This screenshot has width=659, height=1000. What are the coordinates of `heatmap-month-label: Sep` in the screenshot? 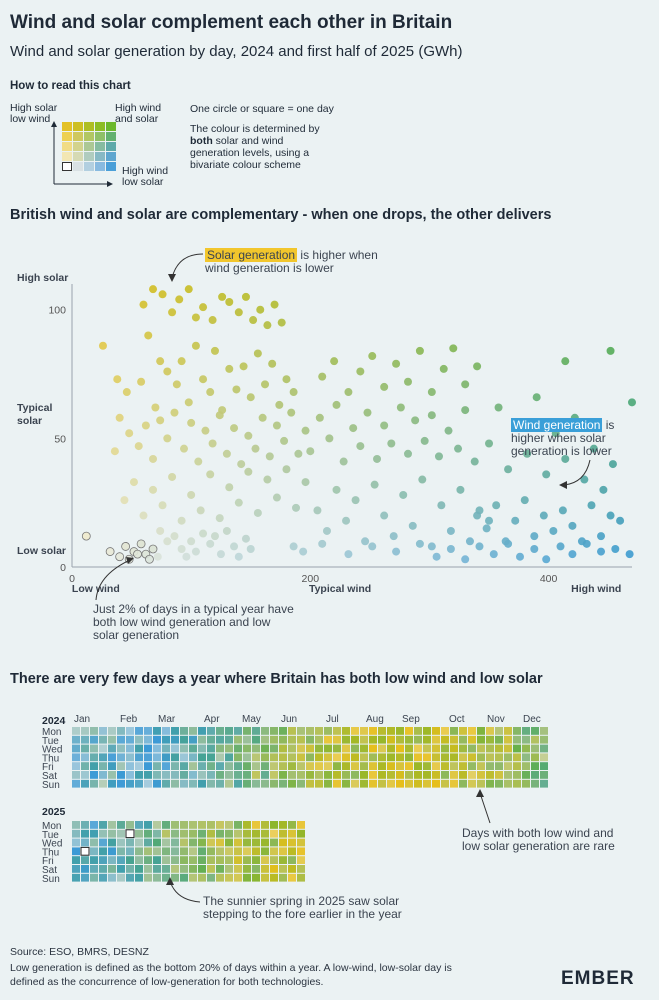 It's located at (411, 719).